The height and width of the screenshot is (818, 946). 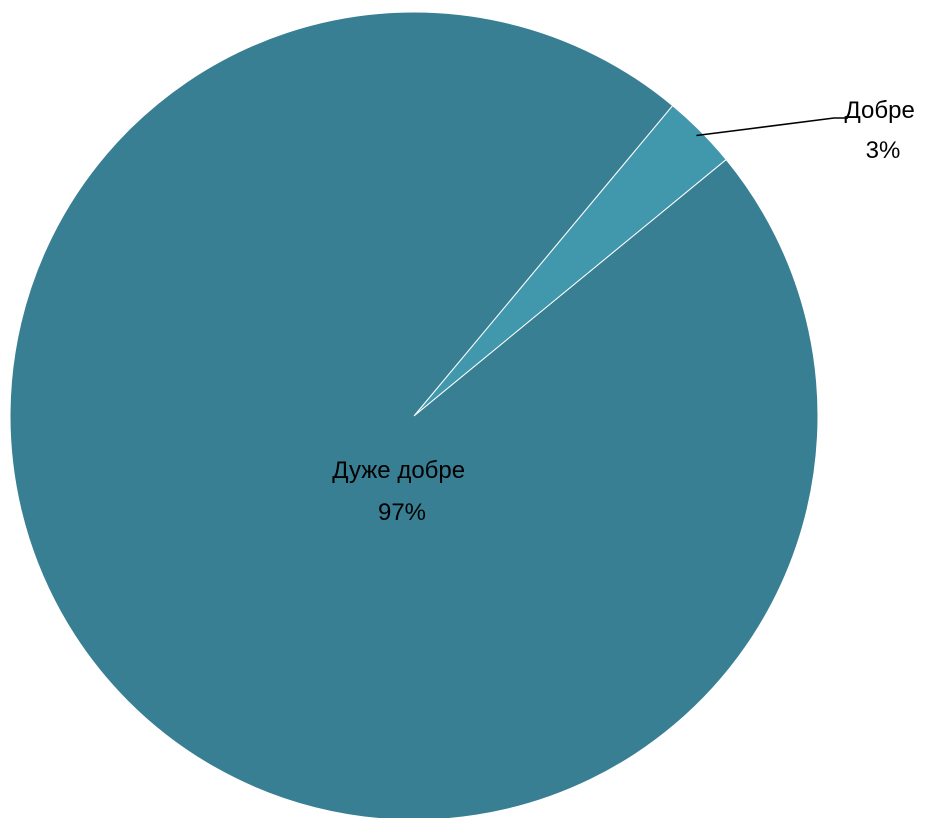 What do you see at coordinates (880, 110) in the screenshot?
I see `slice-label-small-name: Добре` at bounding box center [880, 110].